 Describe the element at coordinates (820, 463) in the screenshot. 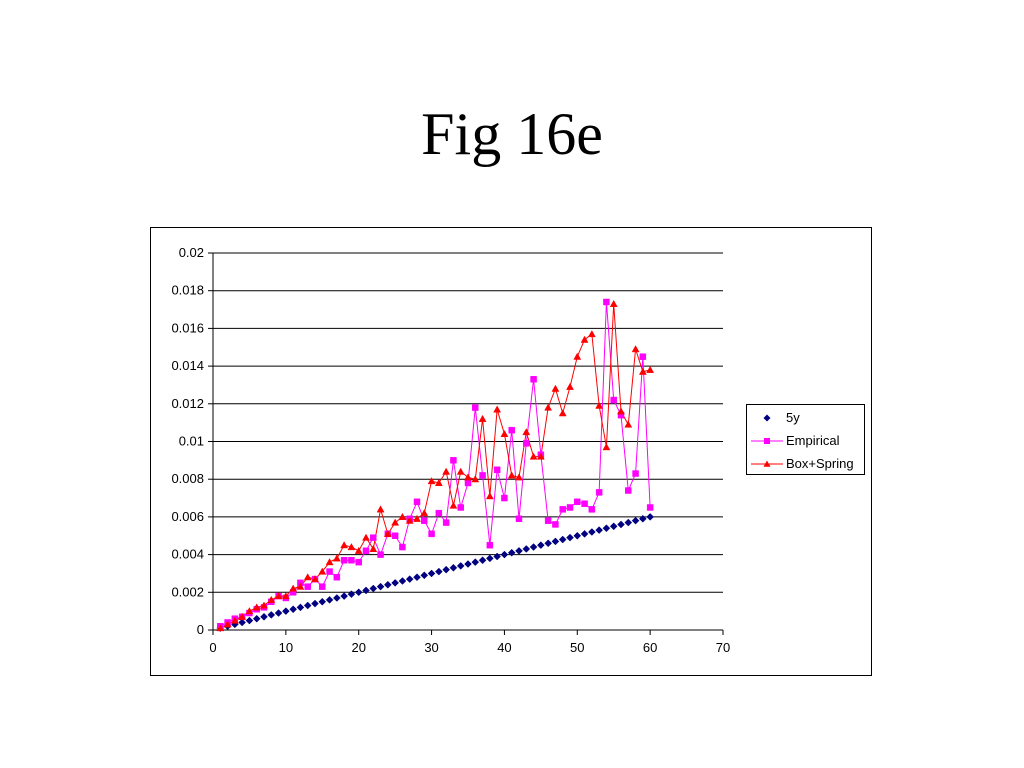

I see `legend-label-box-spring: Box+Spring` at that location.